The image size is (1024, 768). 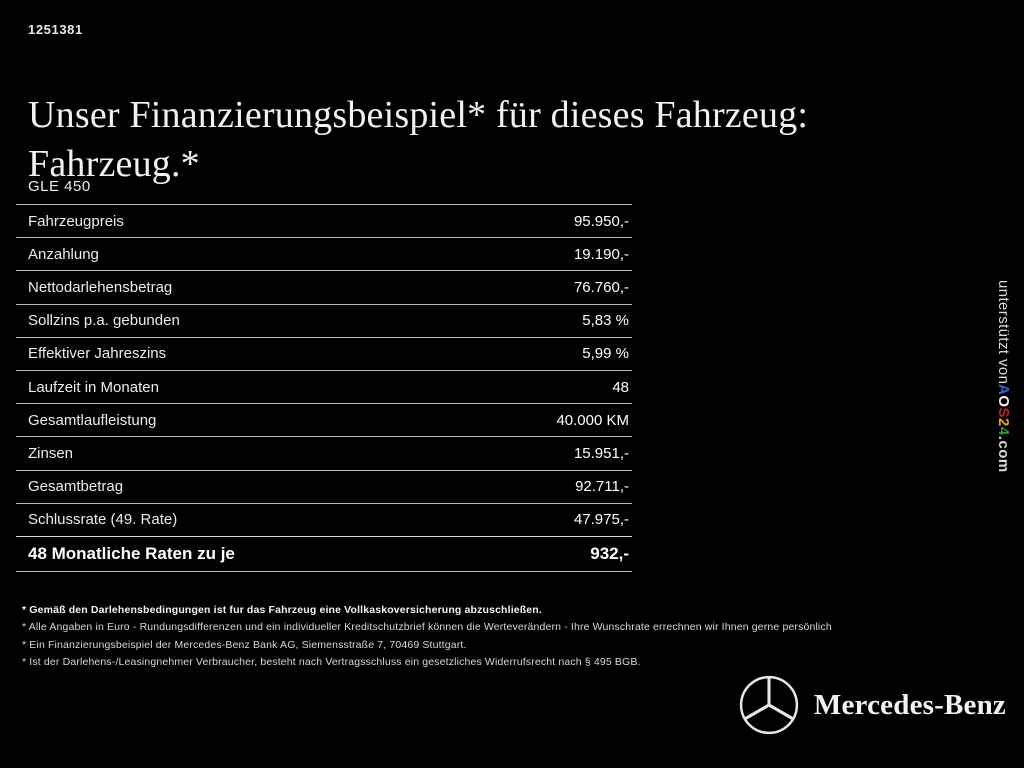 I want to click on row-value: 19.190,-, so click(x=601, y=254).